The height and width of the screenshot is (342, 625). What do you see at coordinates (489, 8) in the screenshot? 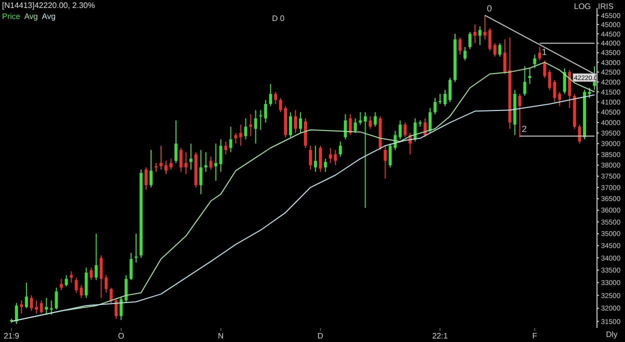
I see `series-label: 0` at bounding box center [489, 8].